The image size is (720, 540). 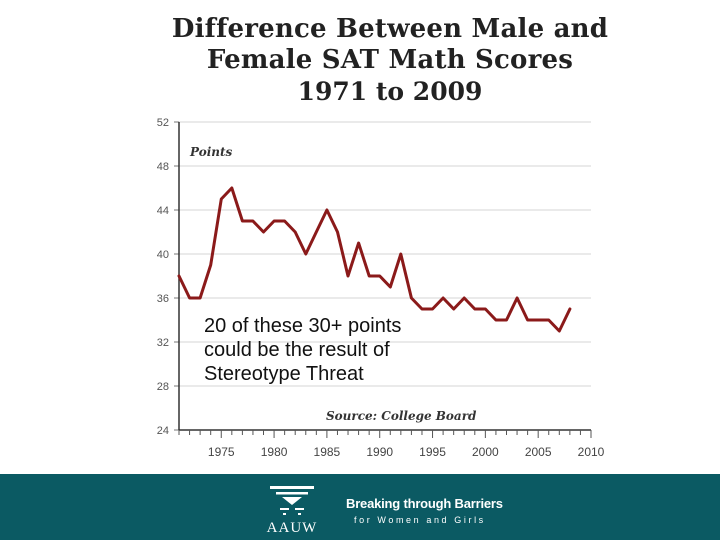 I want to click on series-line, so click(x=374, y=259).